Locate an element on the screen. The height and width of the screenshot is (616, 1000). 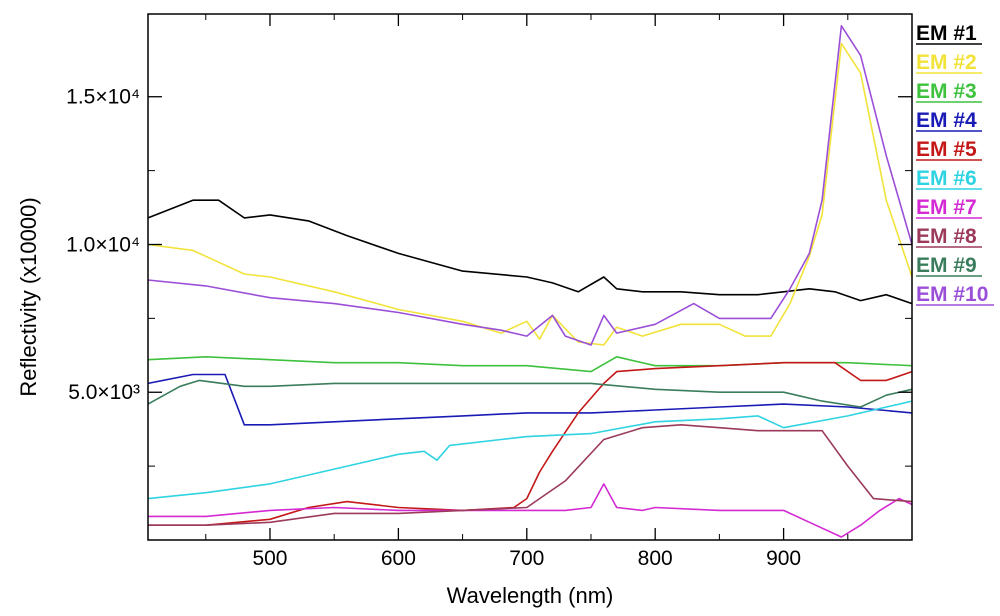
legend-label-em-2: EM #2 is located at coordinates (946, 62).